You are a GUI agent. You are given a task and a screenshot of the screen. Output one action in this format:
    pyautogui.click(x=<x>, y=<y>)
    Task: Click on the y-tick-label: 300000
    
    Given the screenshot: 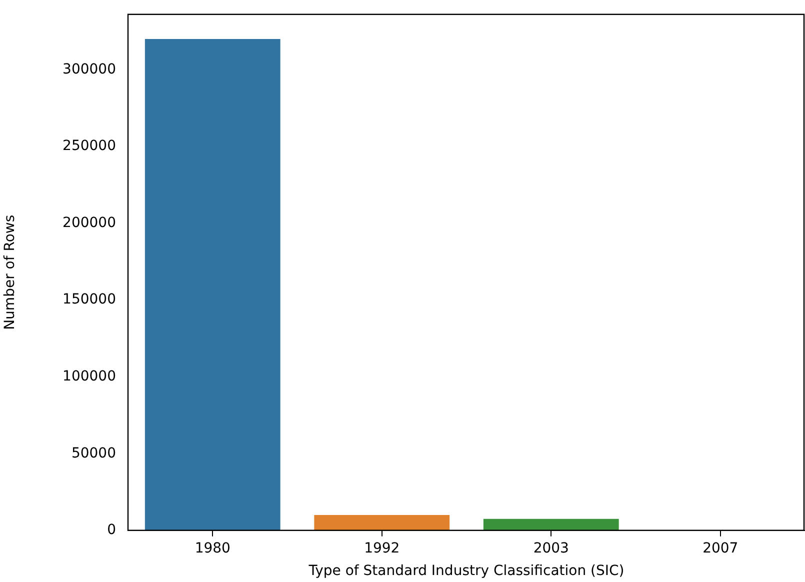 What is the action you would take?
    pyautogui.click(x=89, y=69)
    